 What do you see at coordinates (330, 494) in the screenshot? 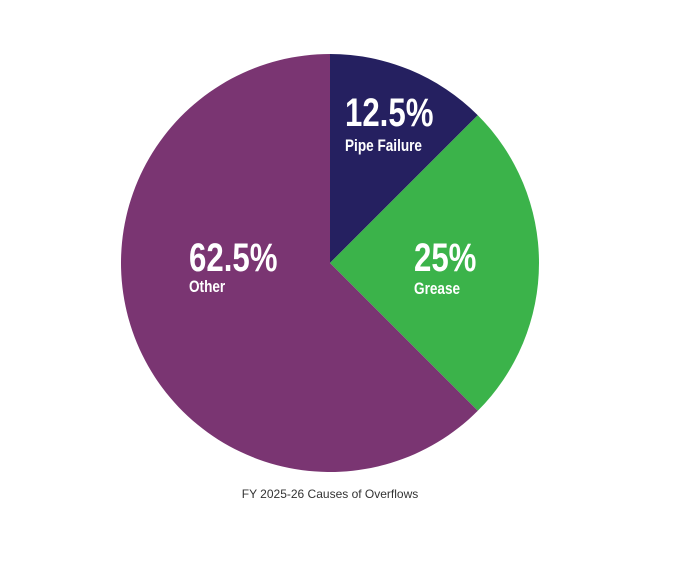
I see `chart-title: FY 2025-26 Causes of Overflows` at bounding box center [330, 494].